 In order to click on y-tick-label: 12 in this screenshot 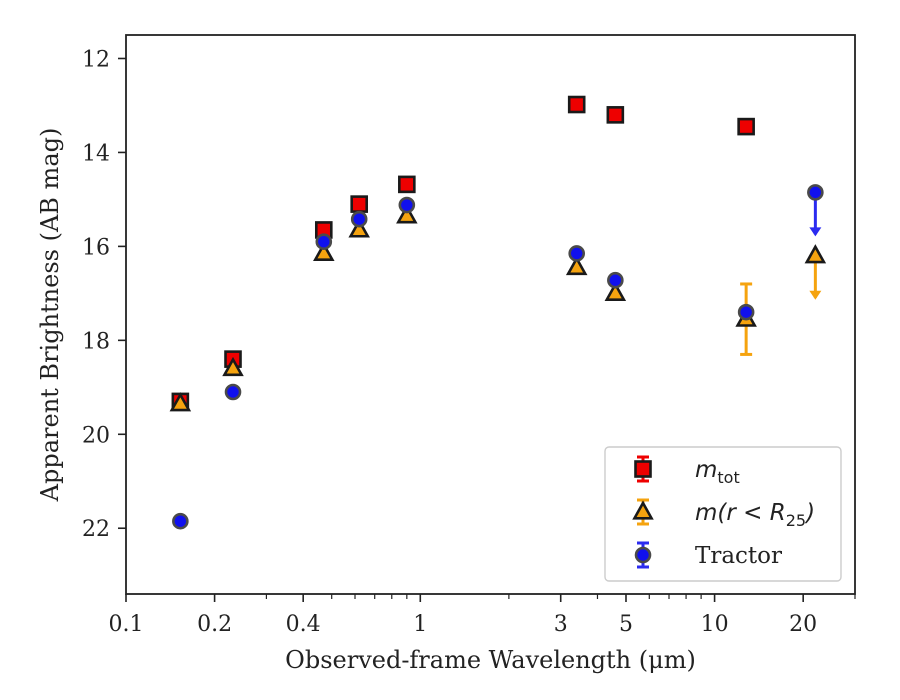, I will do `click(96, 59)`.